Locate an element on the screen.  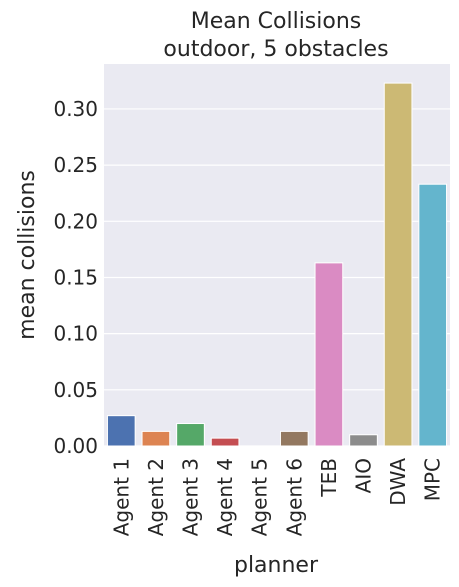
x-axis-label: planner is located at coordinates (276, 565).